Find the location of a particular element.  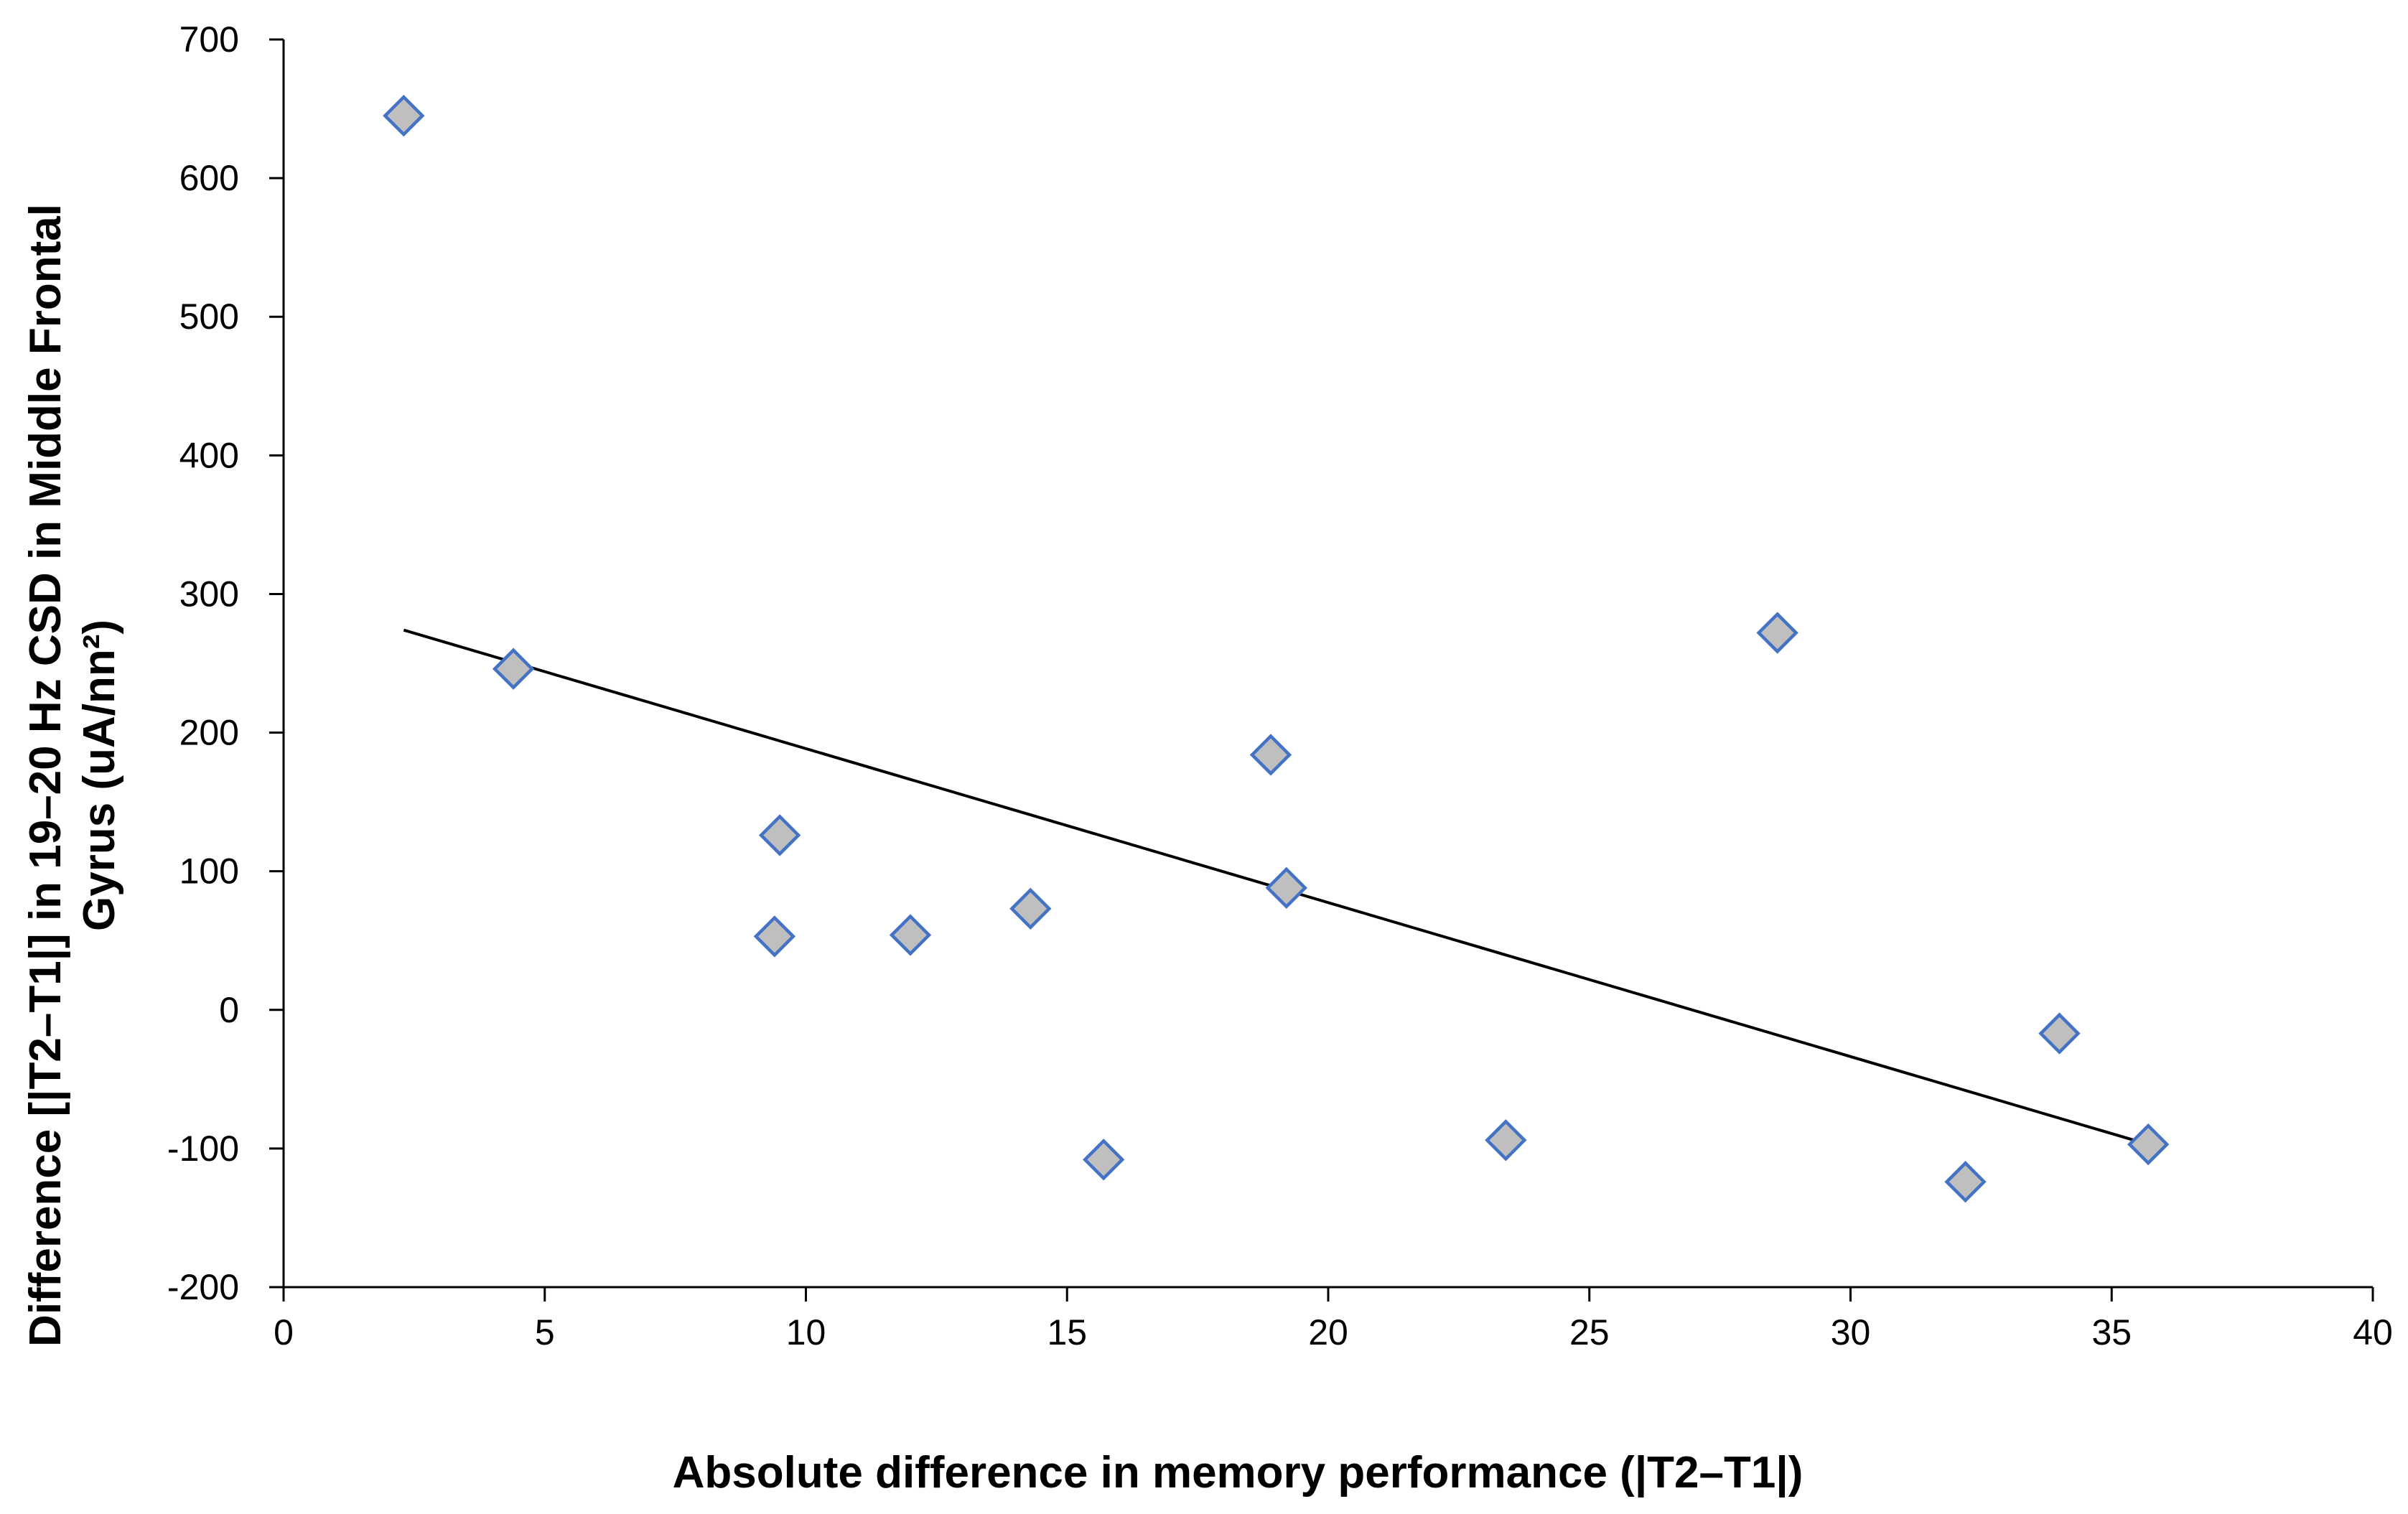

y-tick-label: 700 is located at coordinates (209, 39).